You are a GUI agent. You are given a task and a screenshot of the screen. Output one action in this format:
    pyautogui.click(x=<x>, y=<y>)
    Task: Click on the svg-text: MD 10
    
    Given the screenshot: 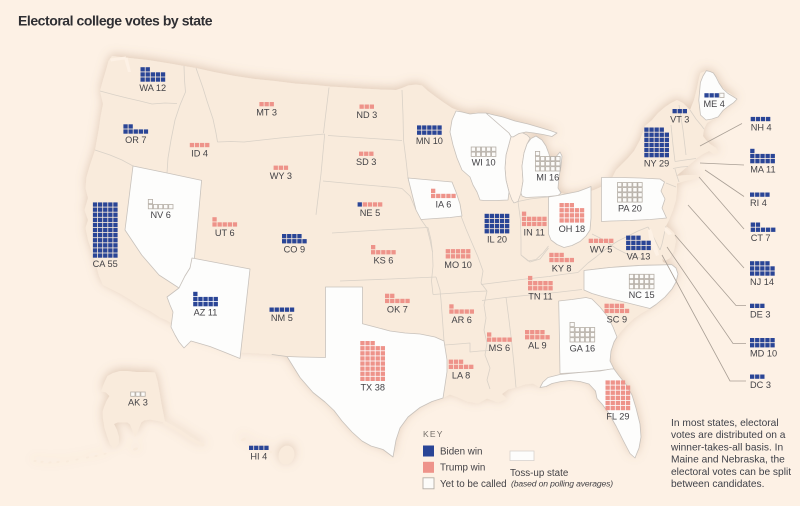 What is the action you would take?
    pyautogui.click(x=763, y=354)
    